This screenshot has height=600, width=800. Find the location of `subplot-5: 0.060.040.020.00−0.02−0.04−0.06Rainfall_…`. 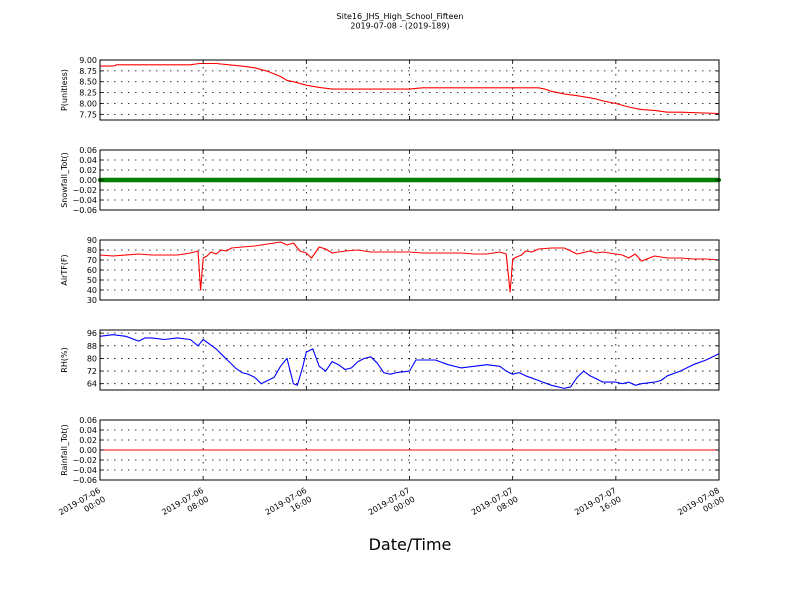

subplot-5: 0.060.040.020.00−0.02−0.04−0.06Rainfall_… is located at coordinates (390, 450).